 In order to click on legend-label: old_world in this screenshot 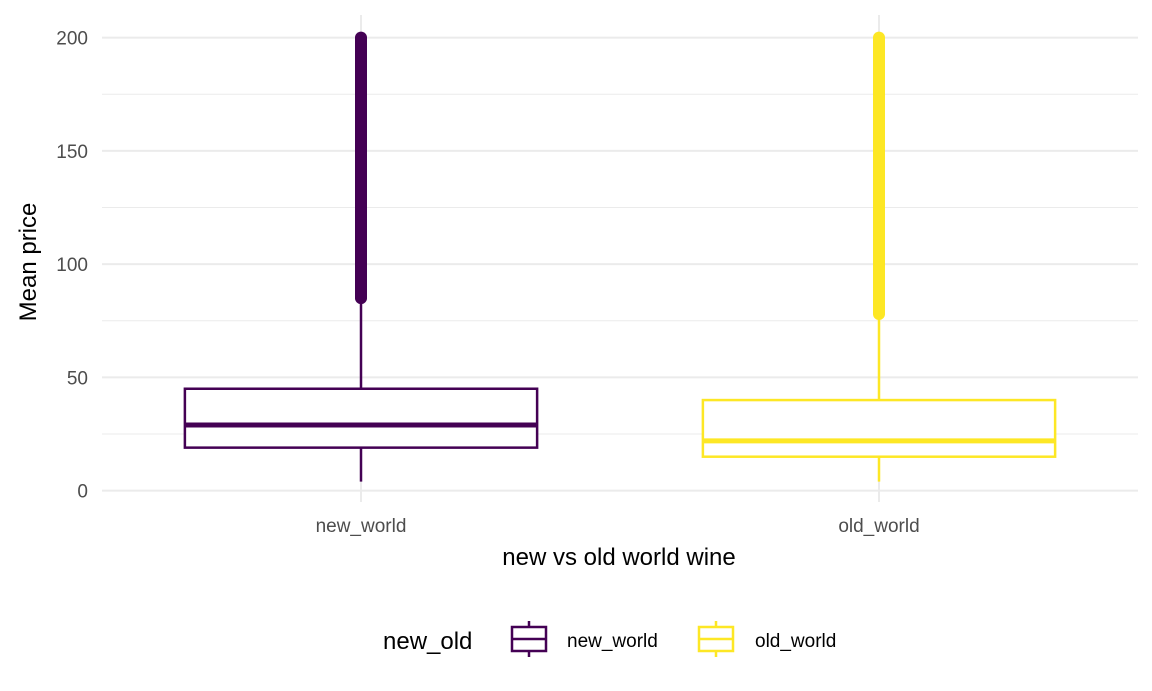, I will do `click(795, 641)`.